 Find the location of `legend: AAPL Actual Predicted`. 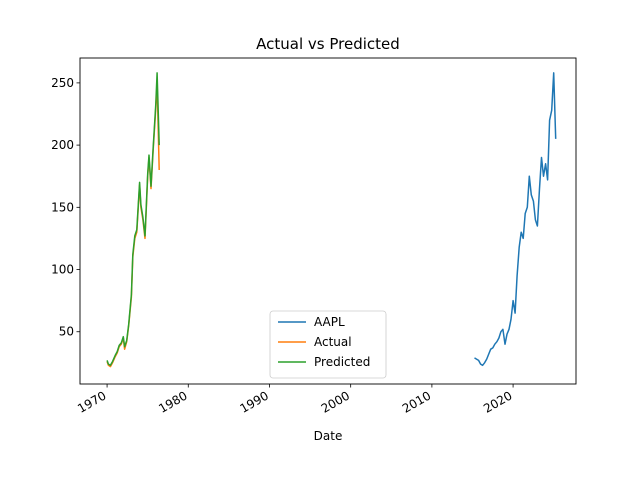

legend: AAPL Actual Predicted is located at coordinates (328, 344).